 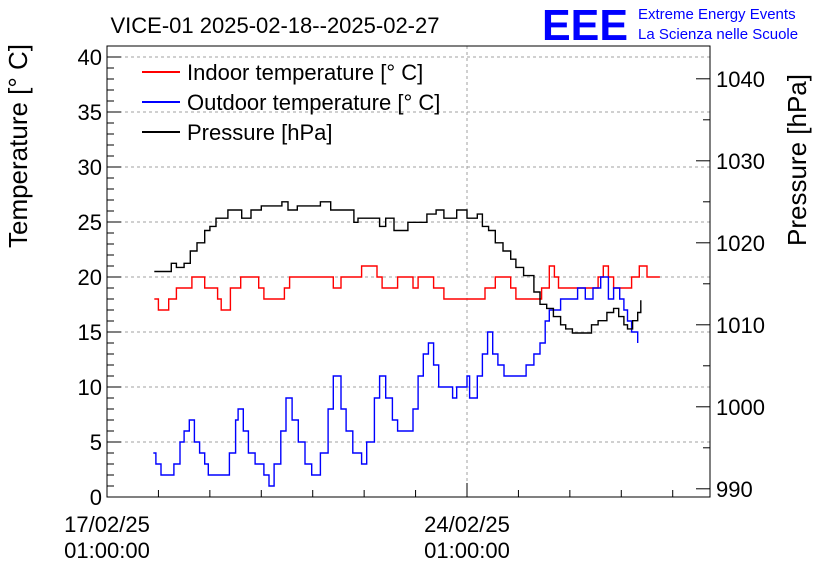 I want to click on y2-tick-label: 990, so click(x=734, y=489).